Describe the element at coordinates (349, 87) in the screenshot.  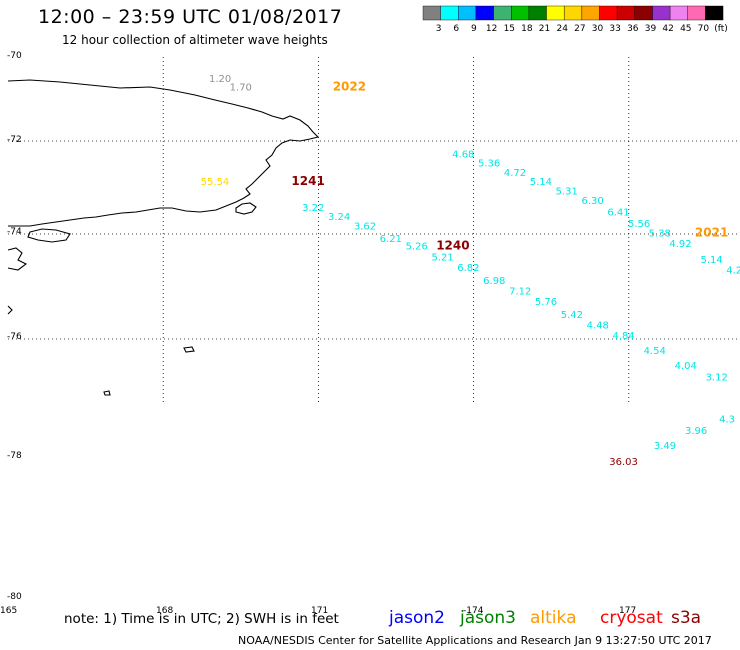
I see `track-time-label: 2022` at that location.